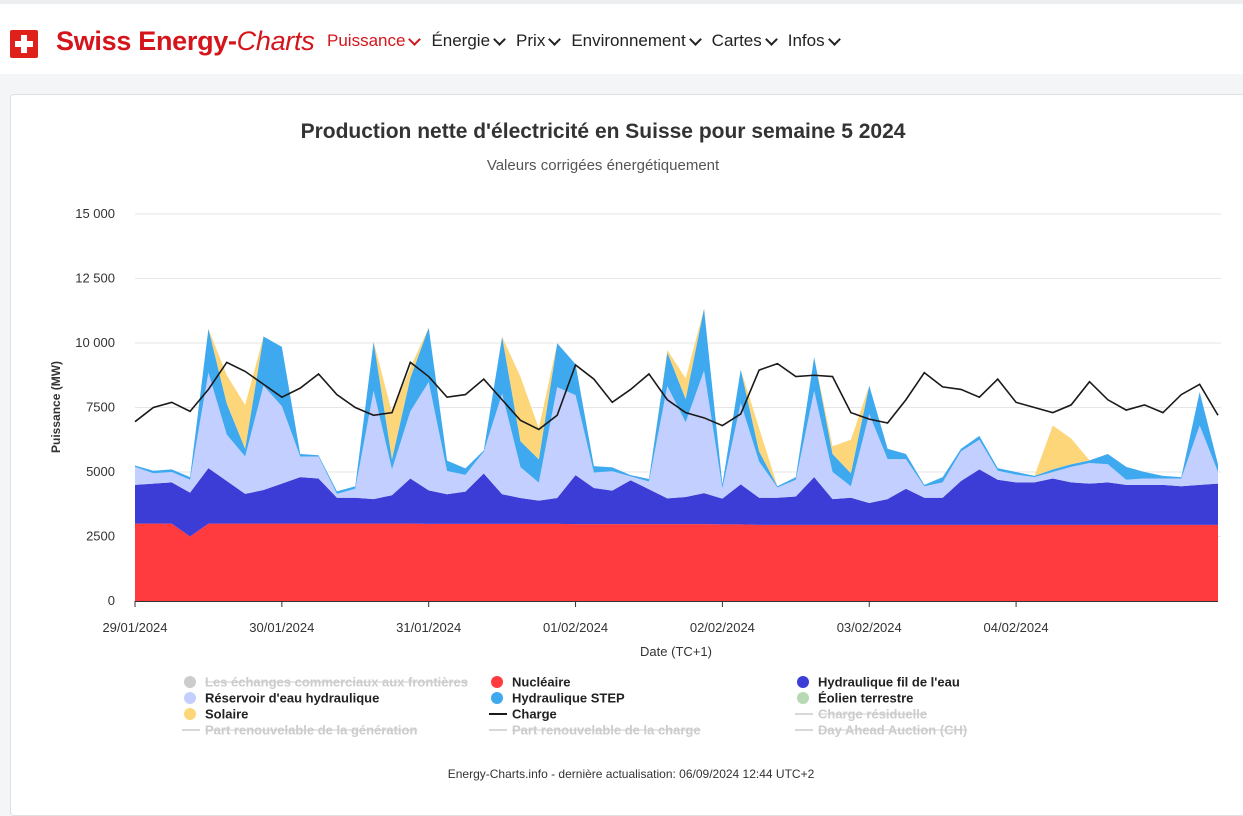 The height and width of the screenshot is (816, 1243). I want to click on legend-item: Réservoir d'eau hydraulique, so click(281, 698).